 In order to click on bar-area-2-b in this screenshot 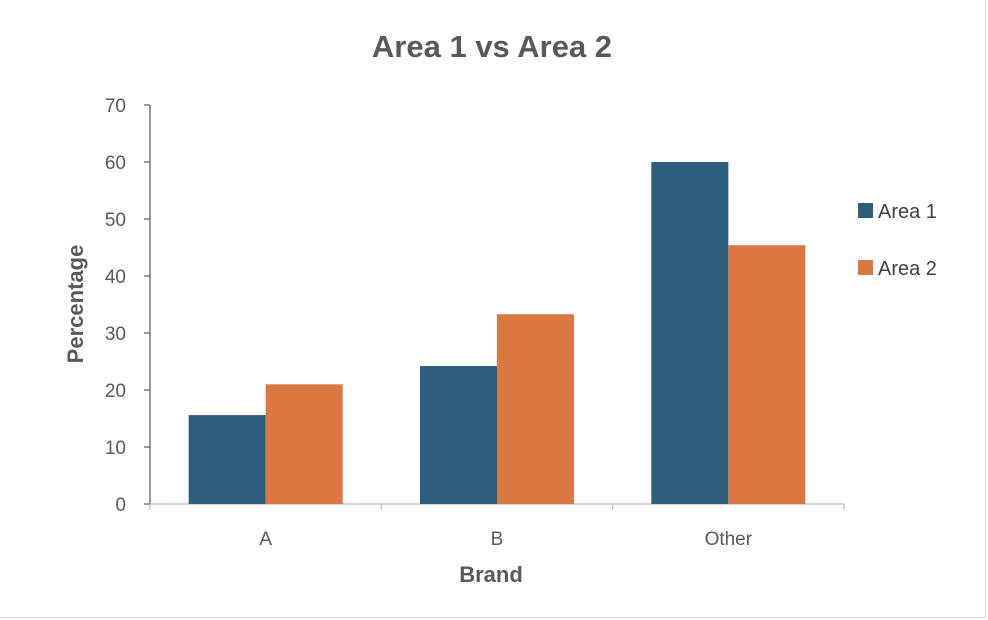, I will do `click(535, 409)`.